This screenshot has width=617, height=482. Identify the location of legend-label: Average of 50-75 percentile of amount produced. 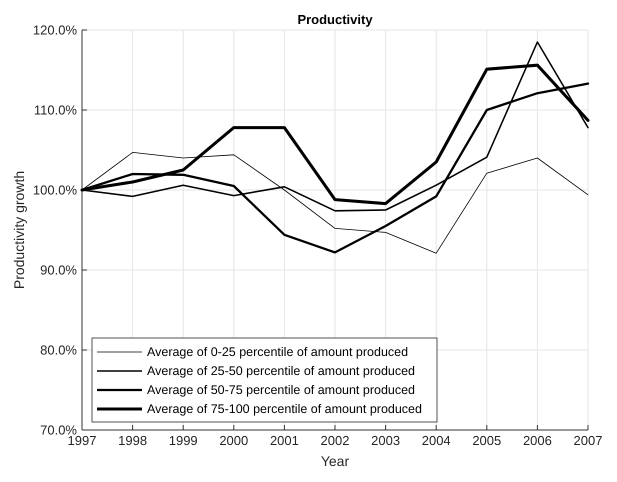
(281, 390).